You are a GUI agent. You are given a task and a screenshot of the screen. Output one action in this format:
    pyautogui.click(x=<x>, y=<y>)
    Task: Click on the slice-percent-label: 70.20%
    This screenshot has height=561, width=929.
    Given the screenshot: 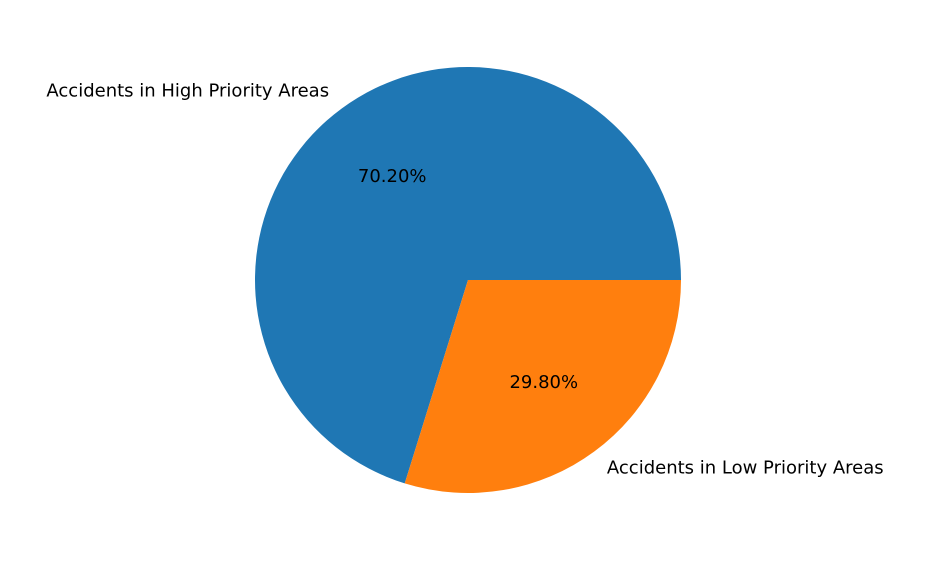 What is the action you would take?
    pyautogui.click(x=392, y=176)
    